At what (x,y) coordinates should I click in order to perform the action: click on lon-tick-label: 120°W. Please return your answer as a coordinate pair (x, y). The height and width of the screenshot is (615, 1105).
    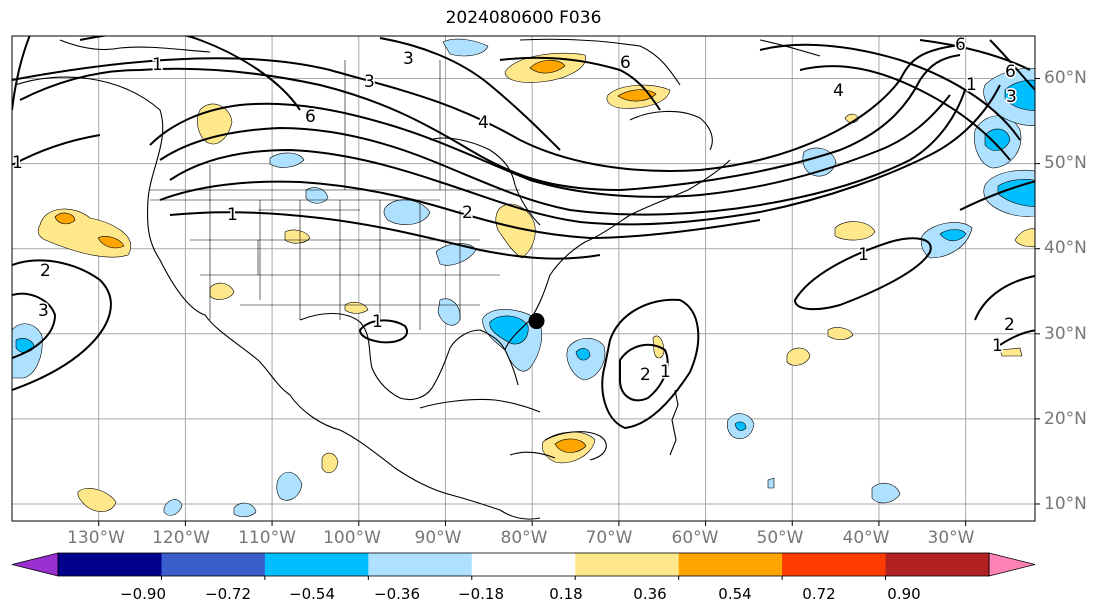
    Looking at the image, I should click on (181, 538).